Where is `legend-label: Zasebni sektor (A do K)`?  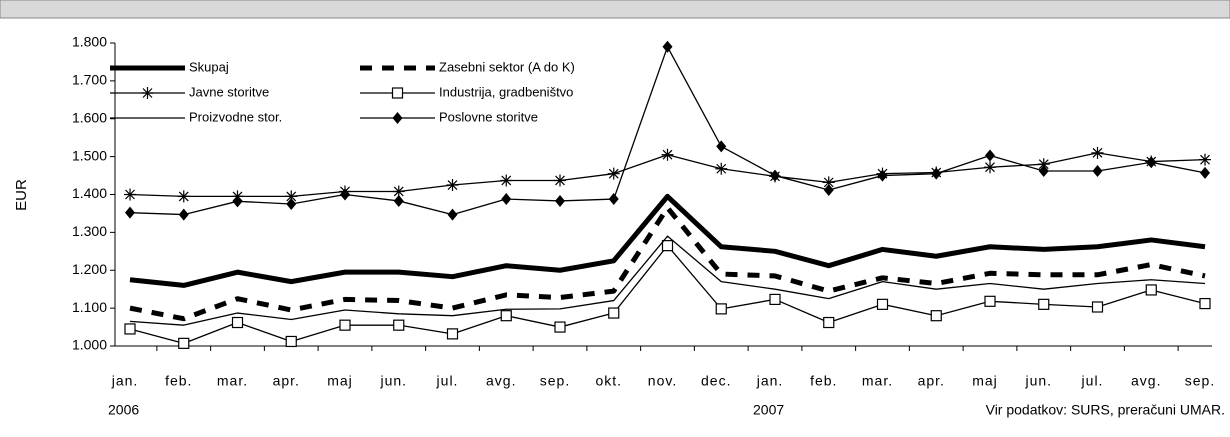 legend-label: Zasebni sektor (A do K) is located at coordinates (507, 66).